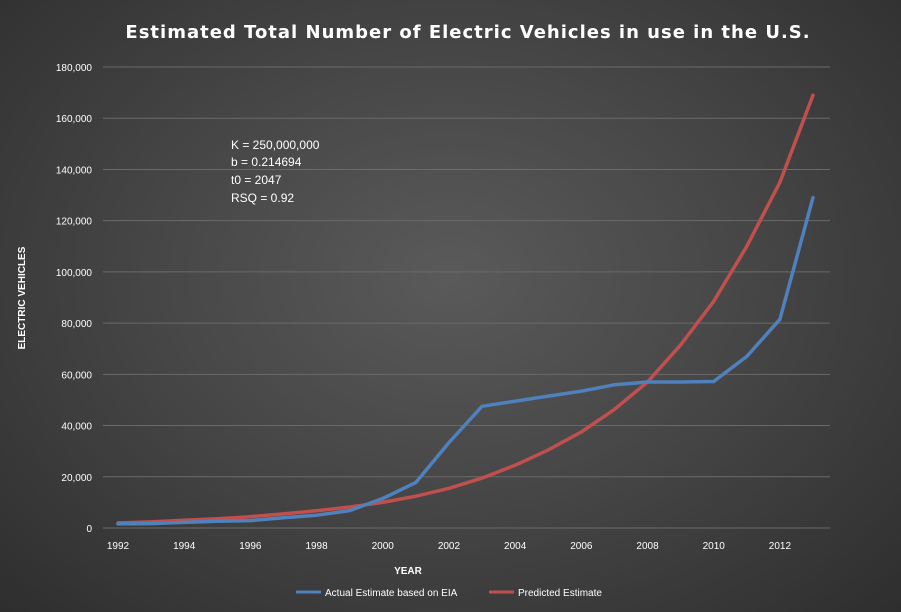 This screenshot has height=612, width=901. I want to click on x-tick-label: 2012, so click(780, 546).